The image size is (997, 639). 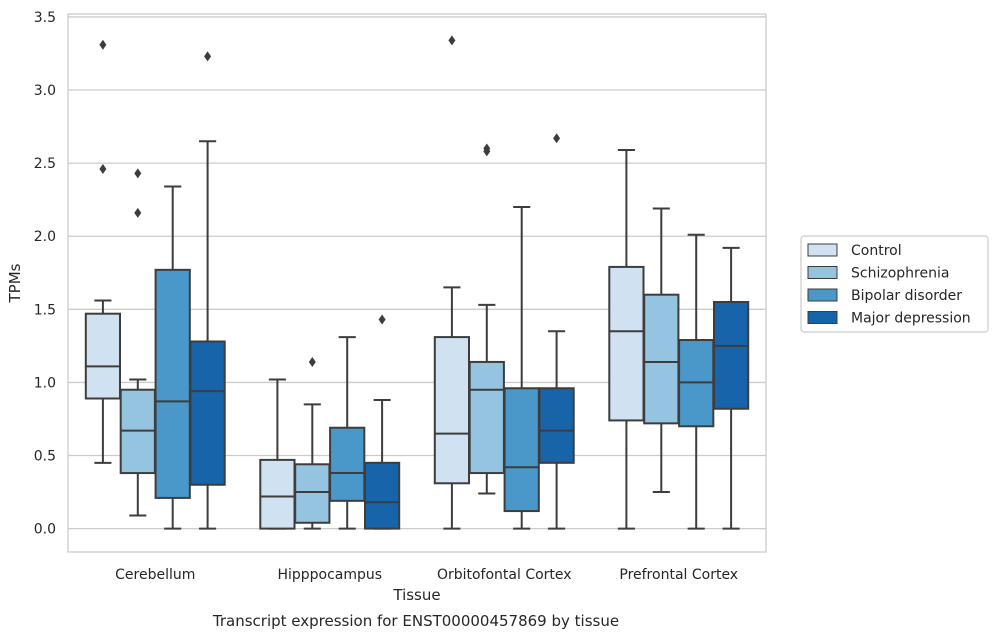 What do you see at coordinates (911, 319) in the screenshot?
I see `legend-label: Major depression` at bounding box center [911, 319].